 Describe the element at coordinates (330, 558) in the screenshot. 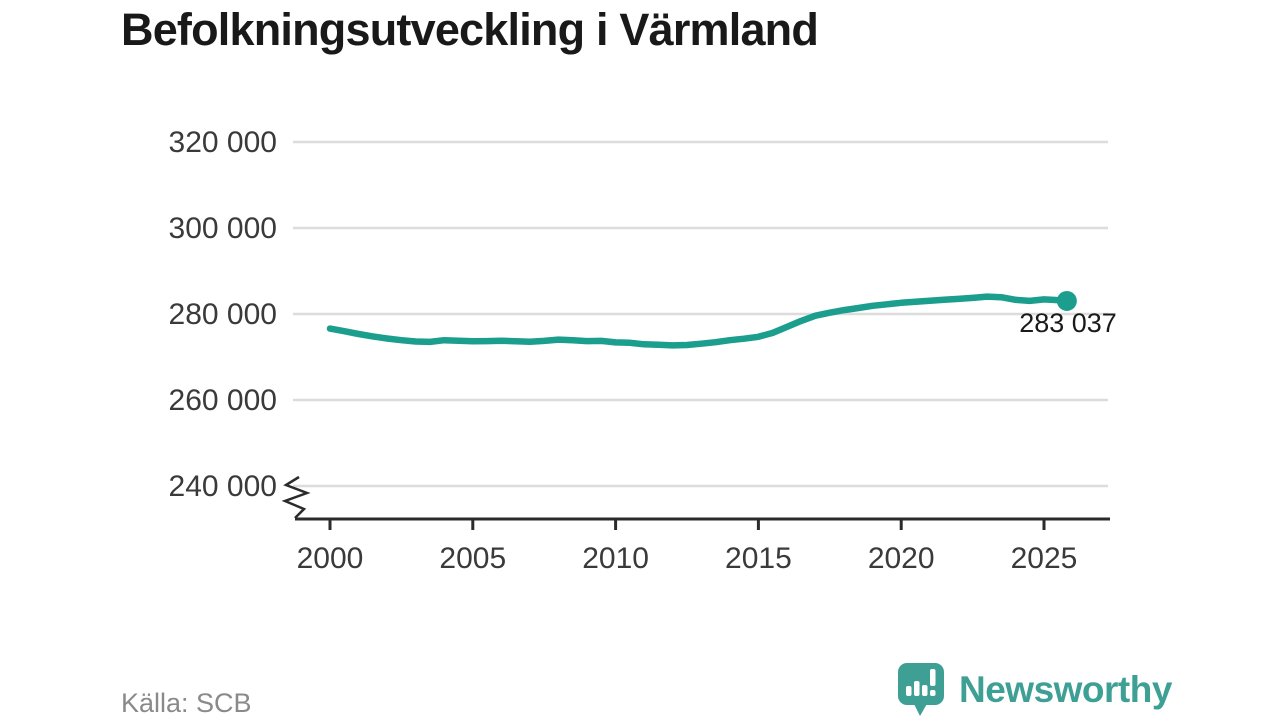

I see `x-axis-tick-label: 2000` at that location.